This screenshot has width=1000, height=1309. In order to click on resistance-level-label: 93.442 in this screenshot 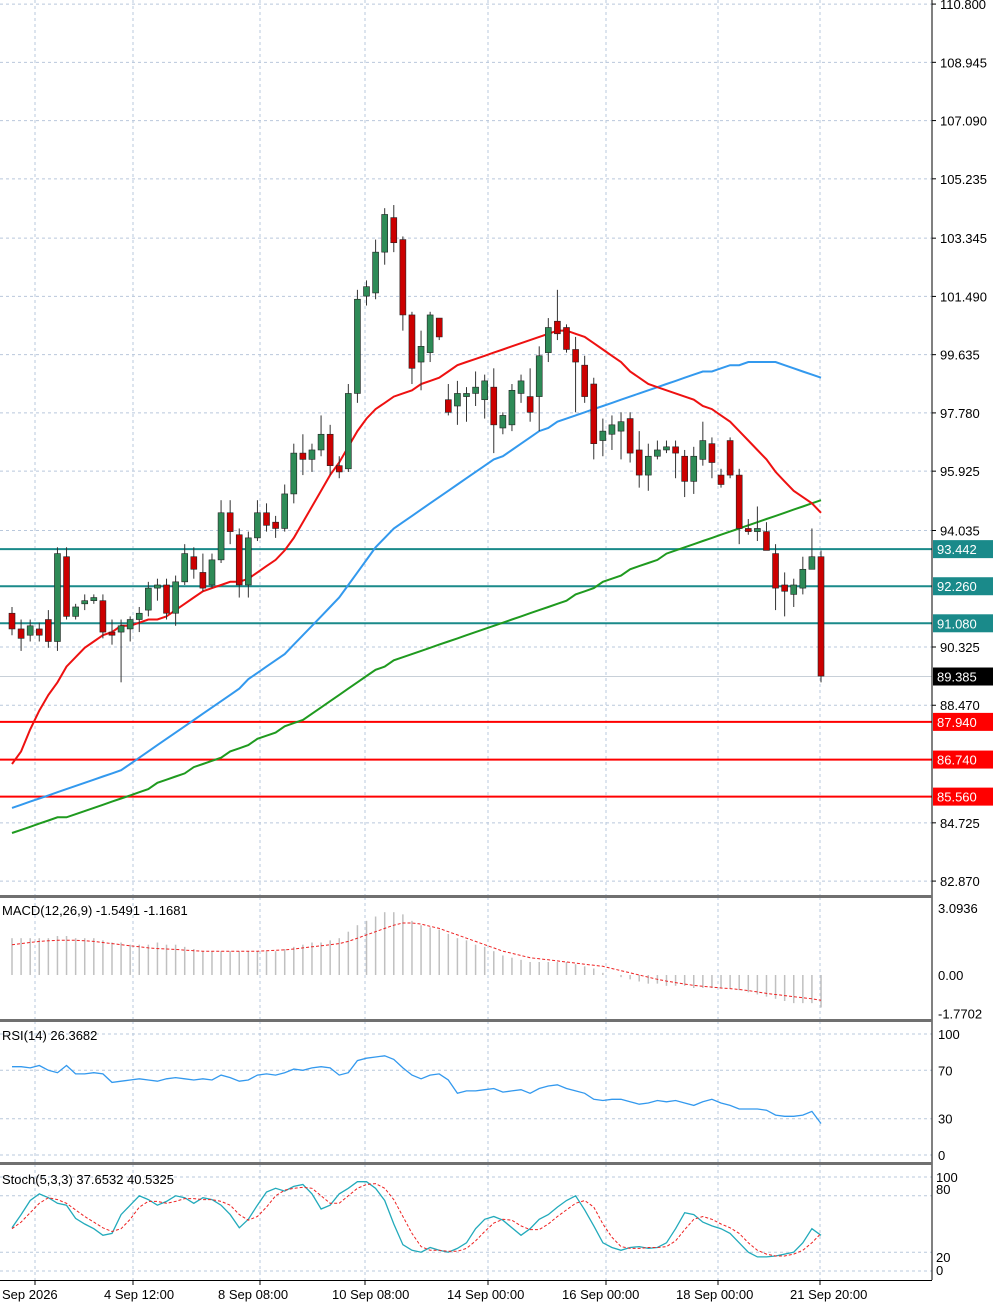, I will do `click(957, 549)`.